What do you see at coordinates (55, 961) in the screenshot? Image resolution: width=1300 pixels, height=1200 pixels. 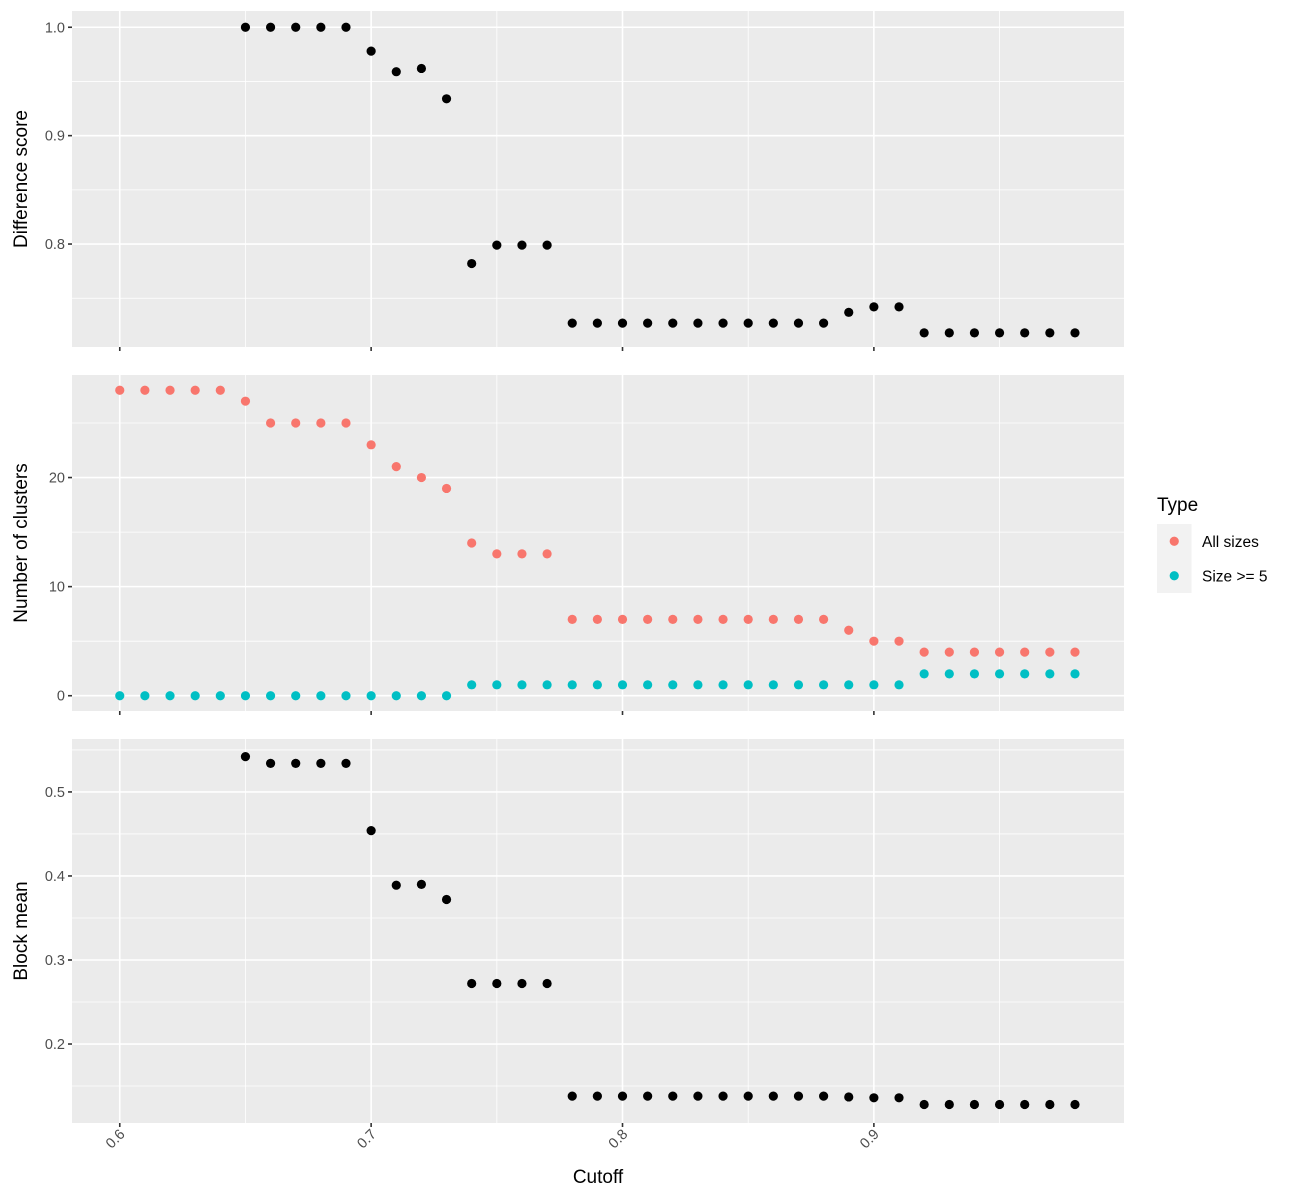 I see `y-tick-label: 0.3` at bounding box center [55, 961].